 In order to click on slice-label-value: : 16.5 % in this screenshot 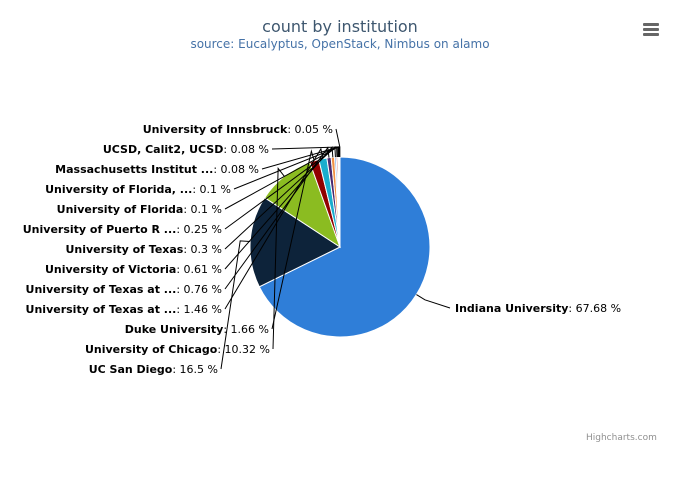, I will do `click(195, 369)`.